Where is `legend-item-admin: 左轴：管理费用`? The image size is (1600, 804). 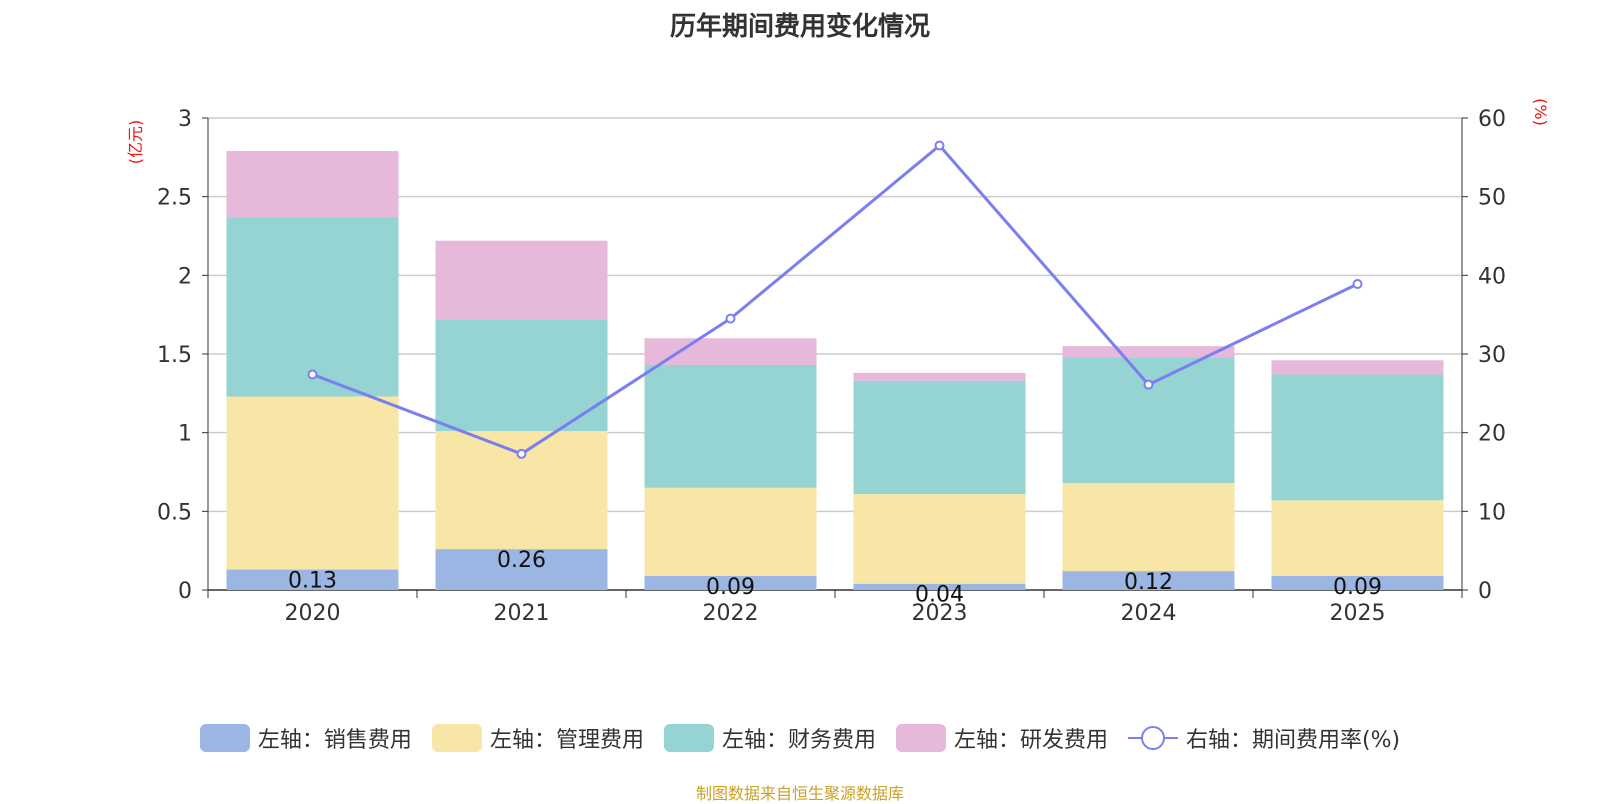
legend-item-admin: 左轴：管理费用 is located at coordinates (537, 738).